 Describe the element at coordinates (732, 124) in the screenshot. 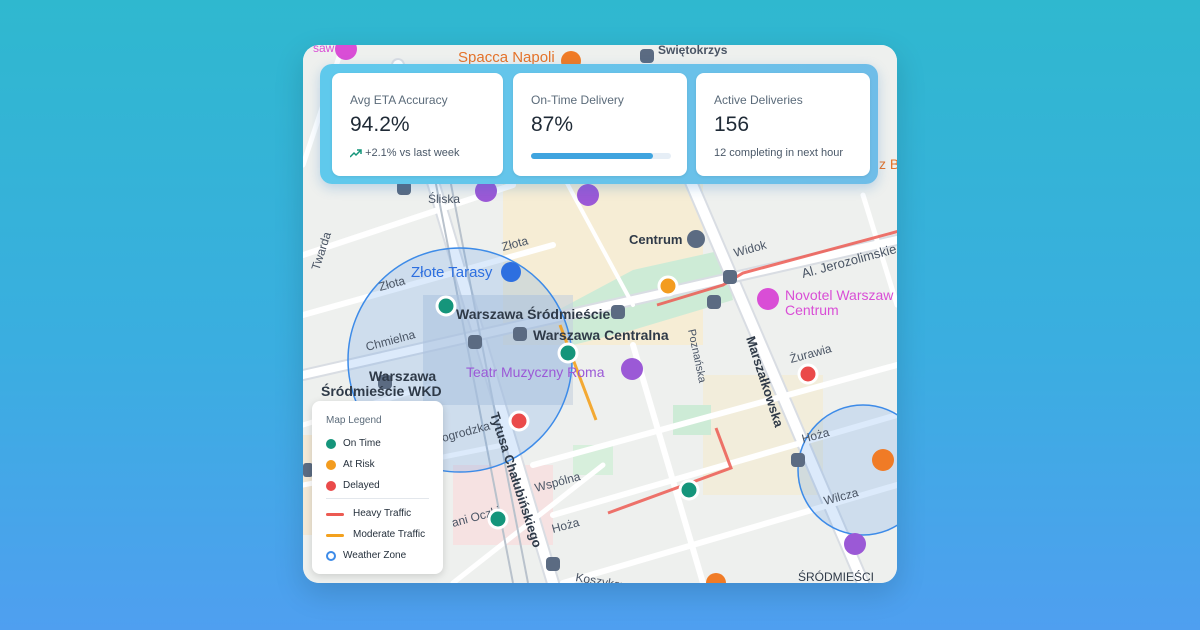

I see `stat-active-value: 156` at that location.